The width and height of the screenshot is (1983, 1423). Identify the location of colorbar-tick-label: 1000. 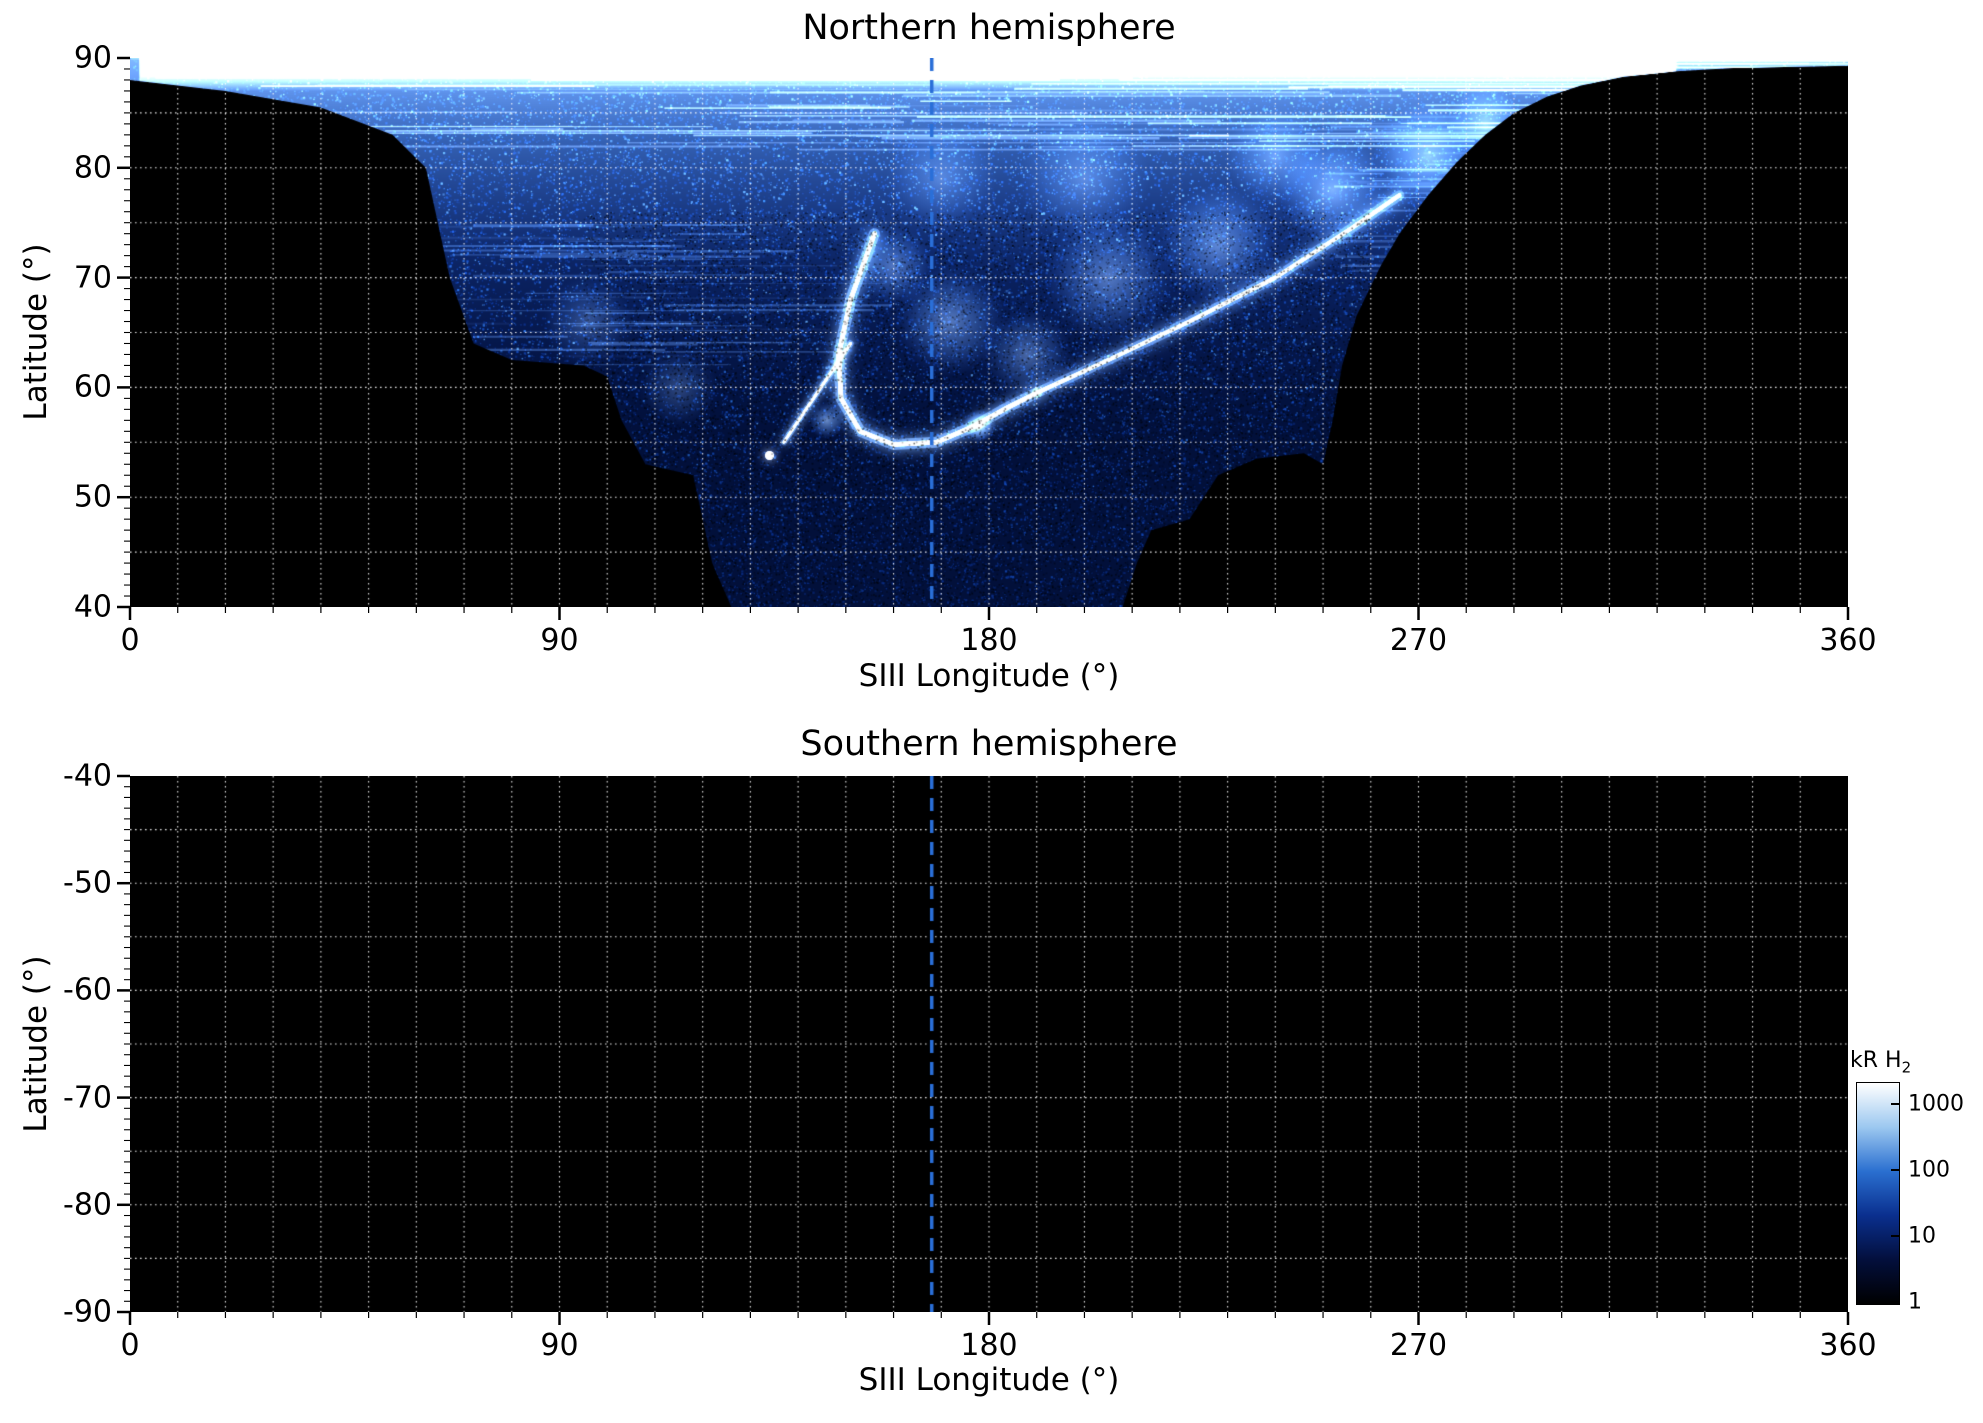
(1936, 1104).